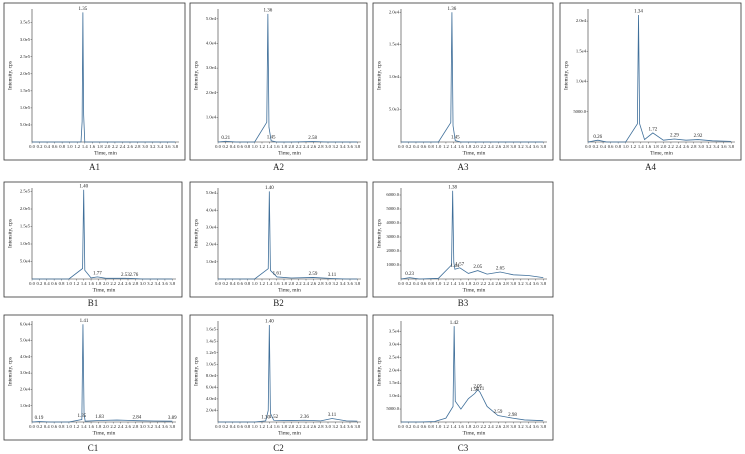 This screenshot has height=454, width=745. I want to click on peak-label: 0.23, so click(409, 274).